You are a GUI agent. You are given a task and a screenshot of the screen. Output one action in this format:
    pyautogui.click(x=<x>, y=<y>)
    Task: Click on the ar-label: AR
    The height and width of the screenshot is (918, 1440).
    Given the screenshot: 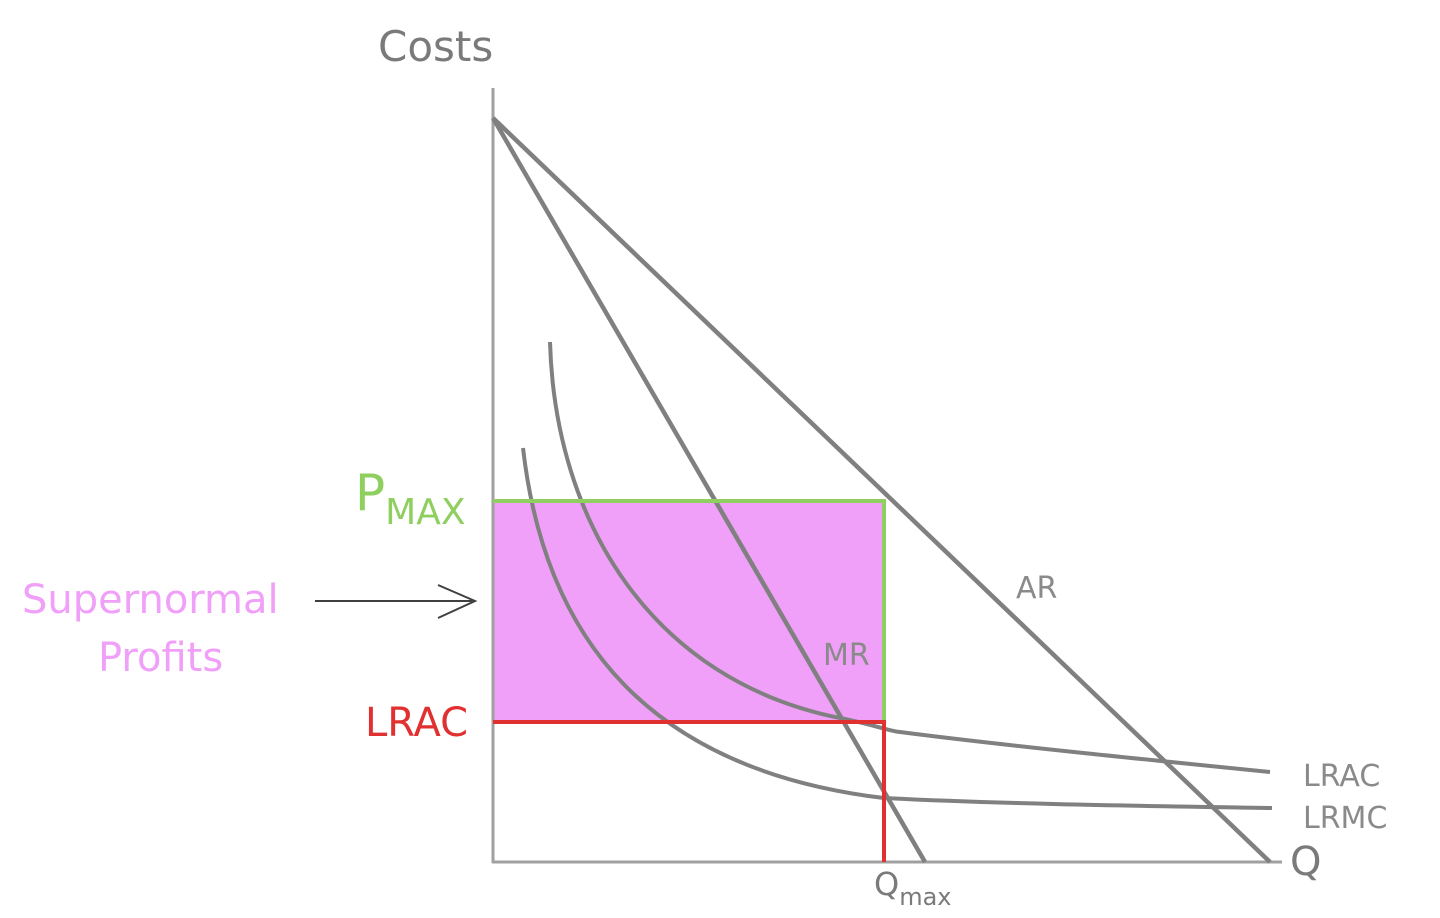 What is the action you would take?
    pyautogui.click(x=1037, y=588)
    